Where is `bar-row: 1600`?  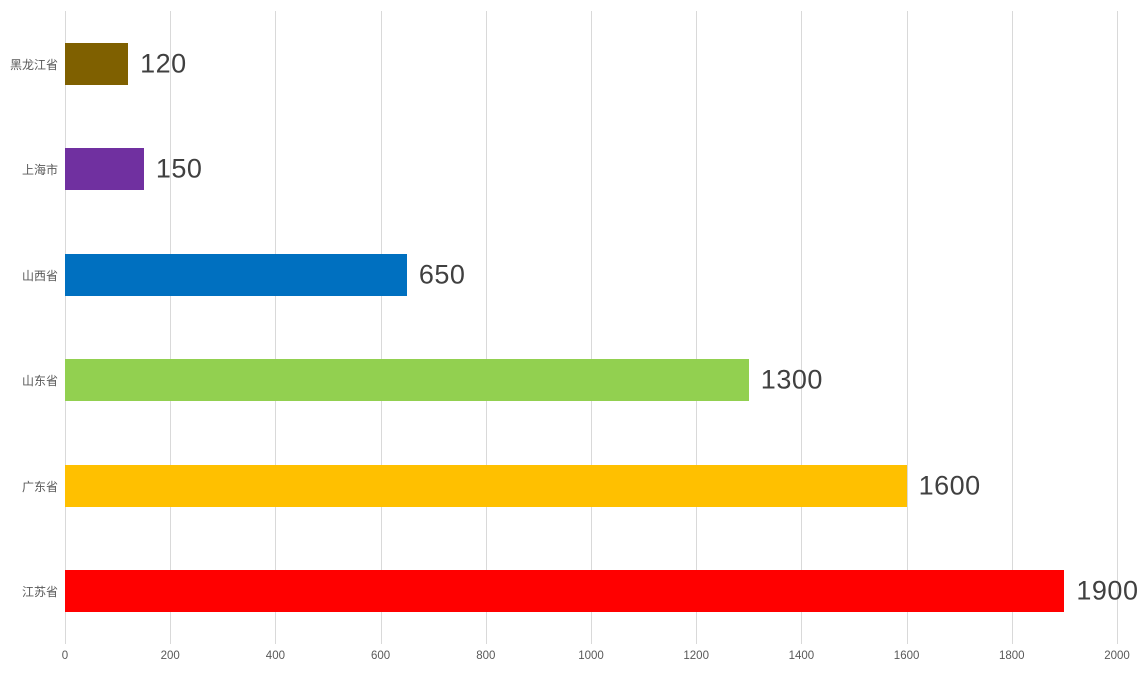 bar-row: 1600 is located at coordinates (591, 486).